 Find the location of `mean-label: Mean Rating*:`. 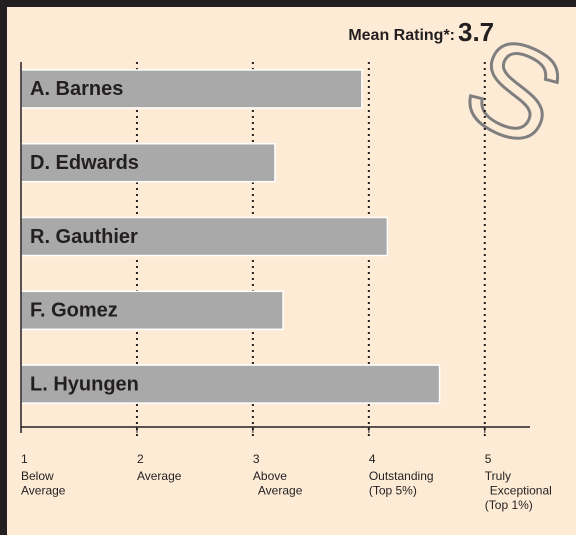

mean-label: Mean Rating*: is located at coordinates (401, 35).